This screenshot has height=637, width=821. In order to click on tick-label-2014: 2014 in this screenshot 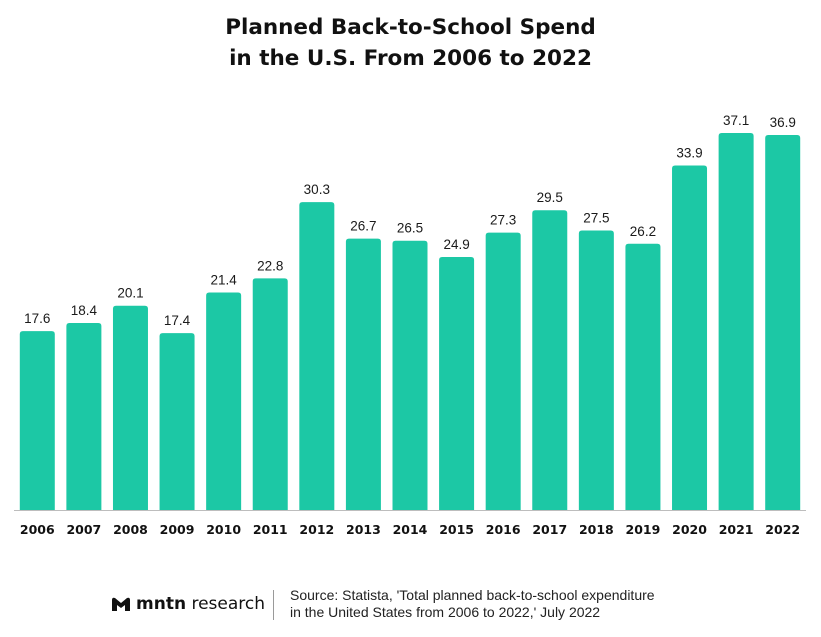, I will do `click(410, 529)`.